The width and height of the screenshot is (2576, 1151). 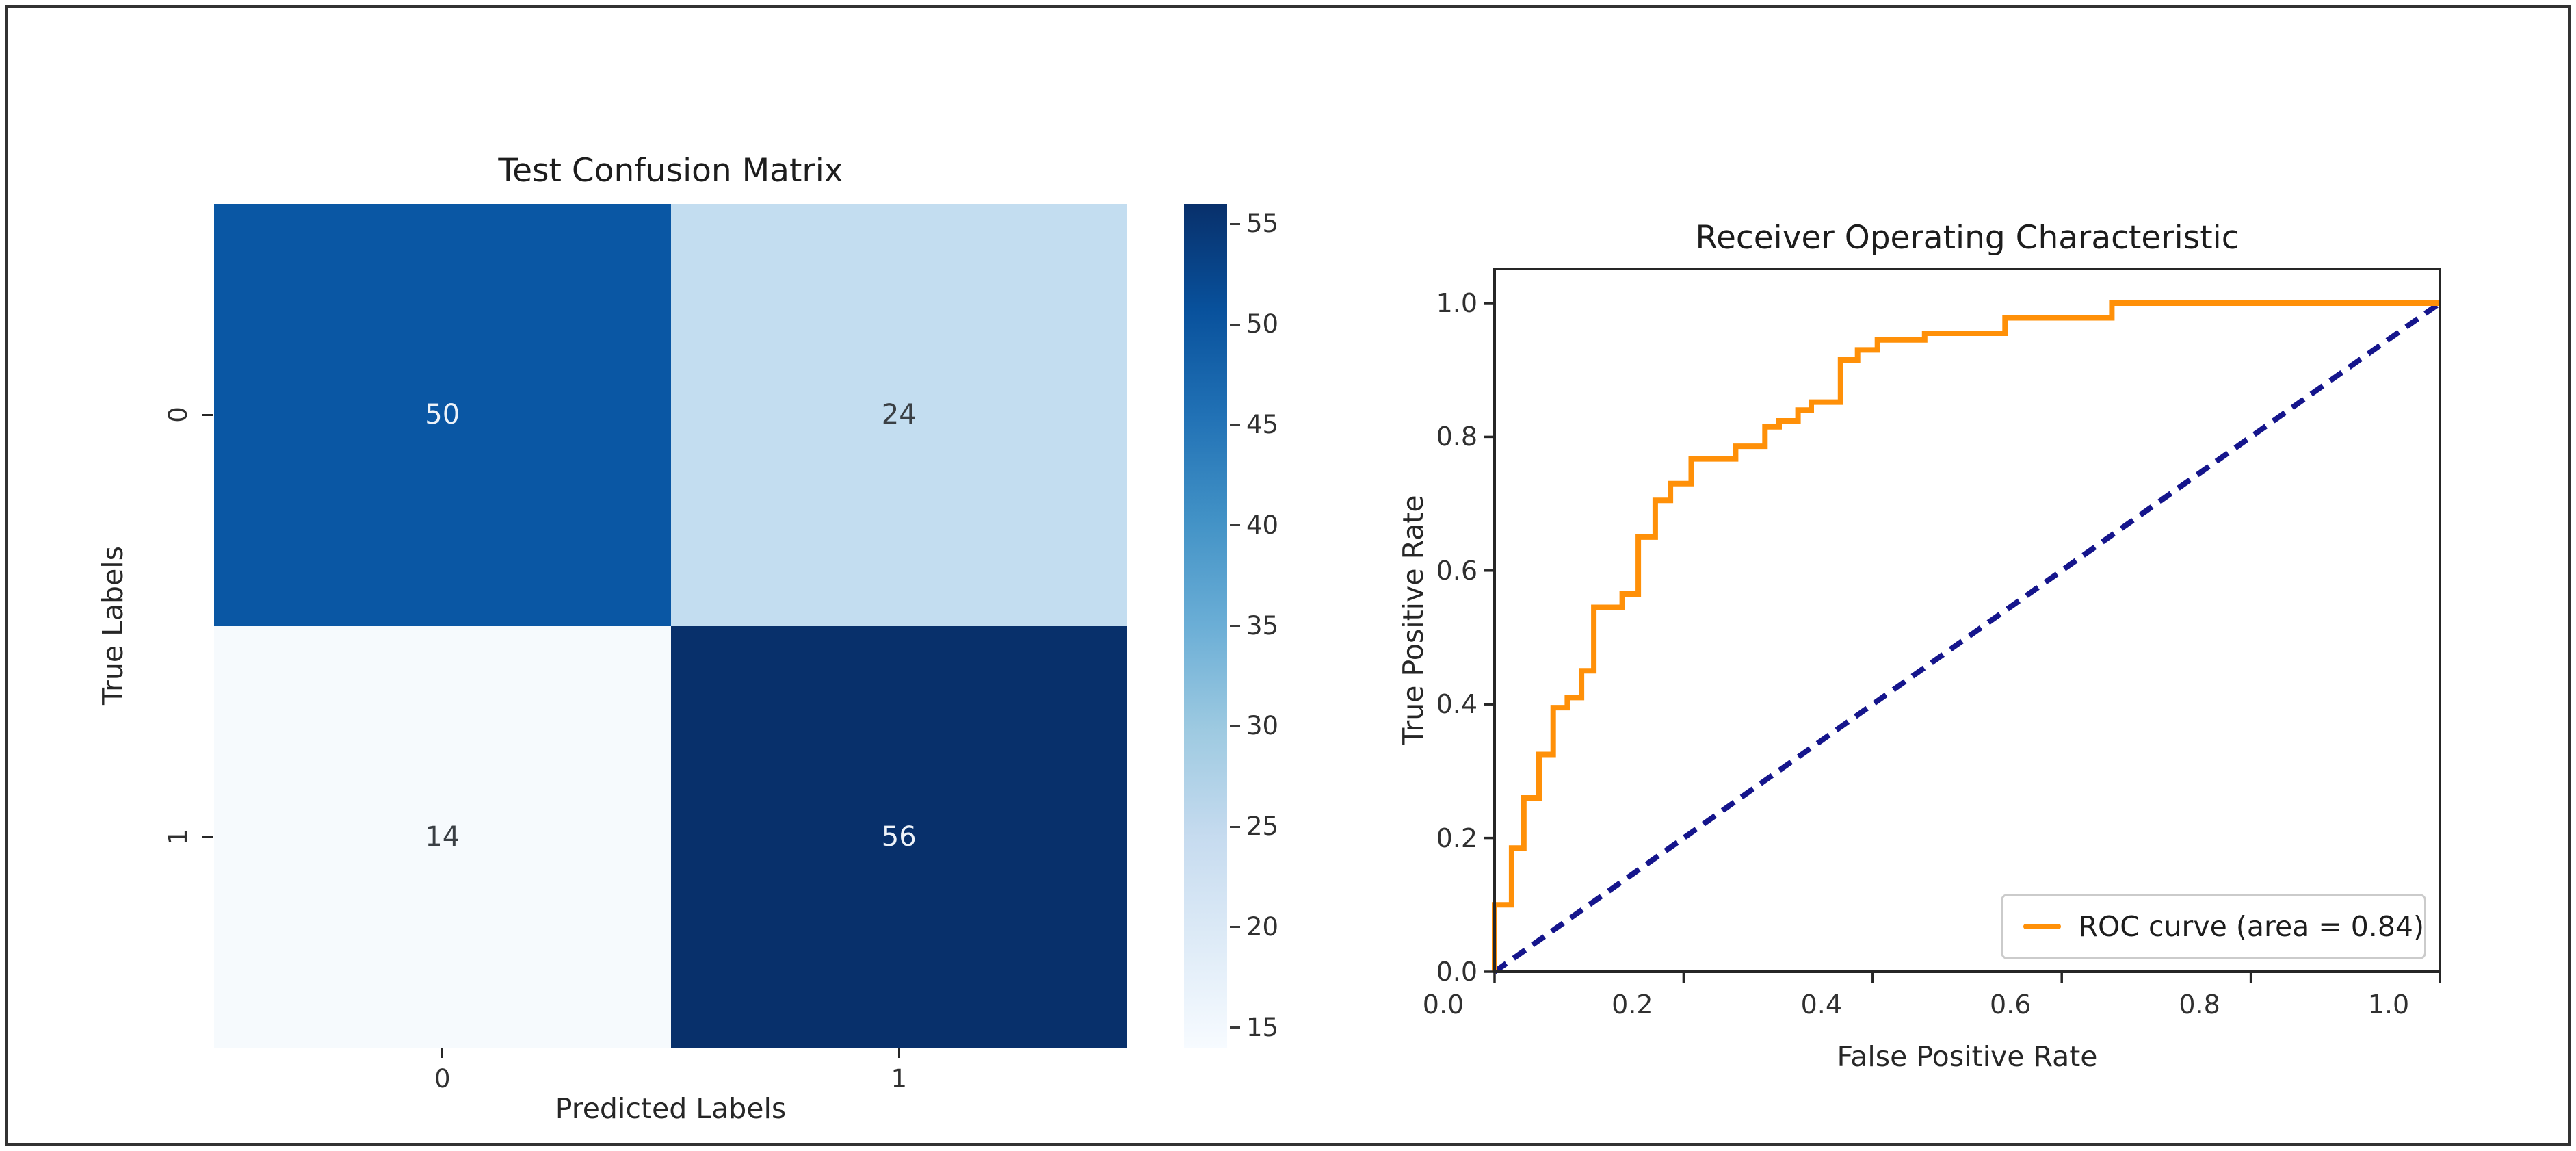 What do you see at coordinates (2010, 1005) in the screenshot?
I see `roc-xtick-label: 0.6` at bounding box center [2010, 1005].